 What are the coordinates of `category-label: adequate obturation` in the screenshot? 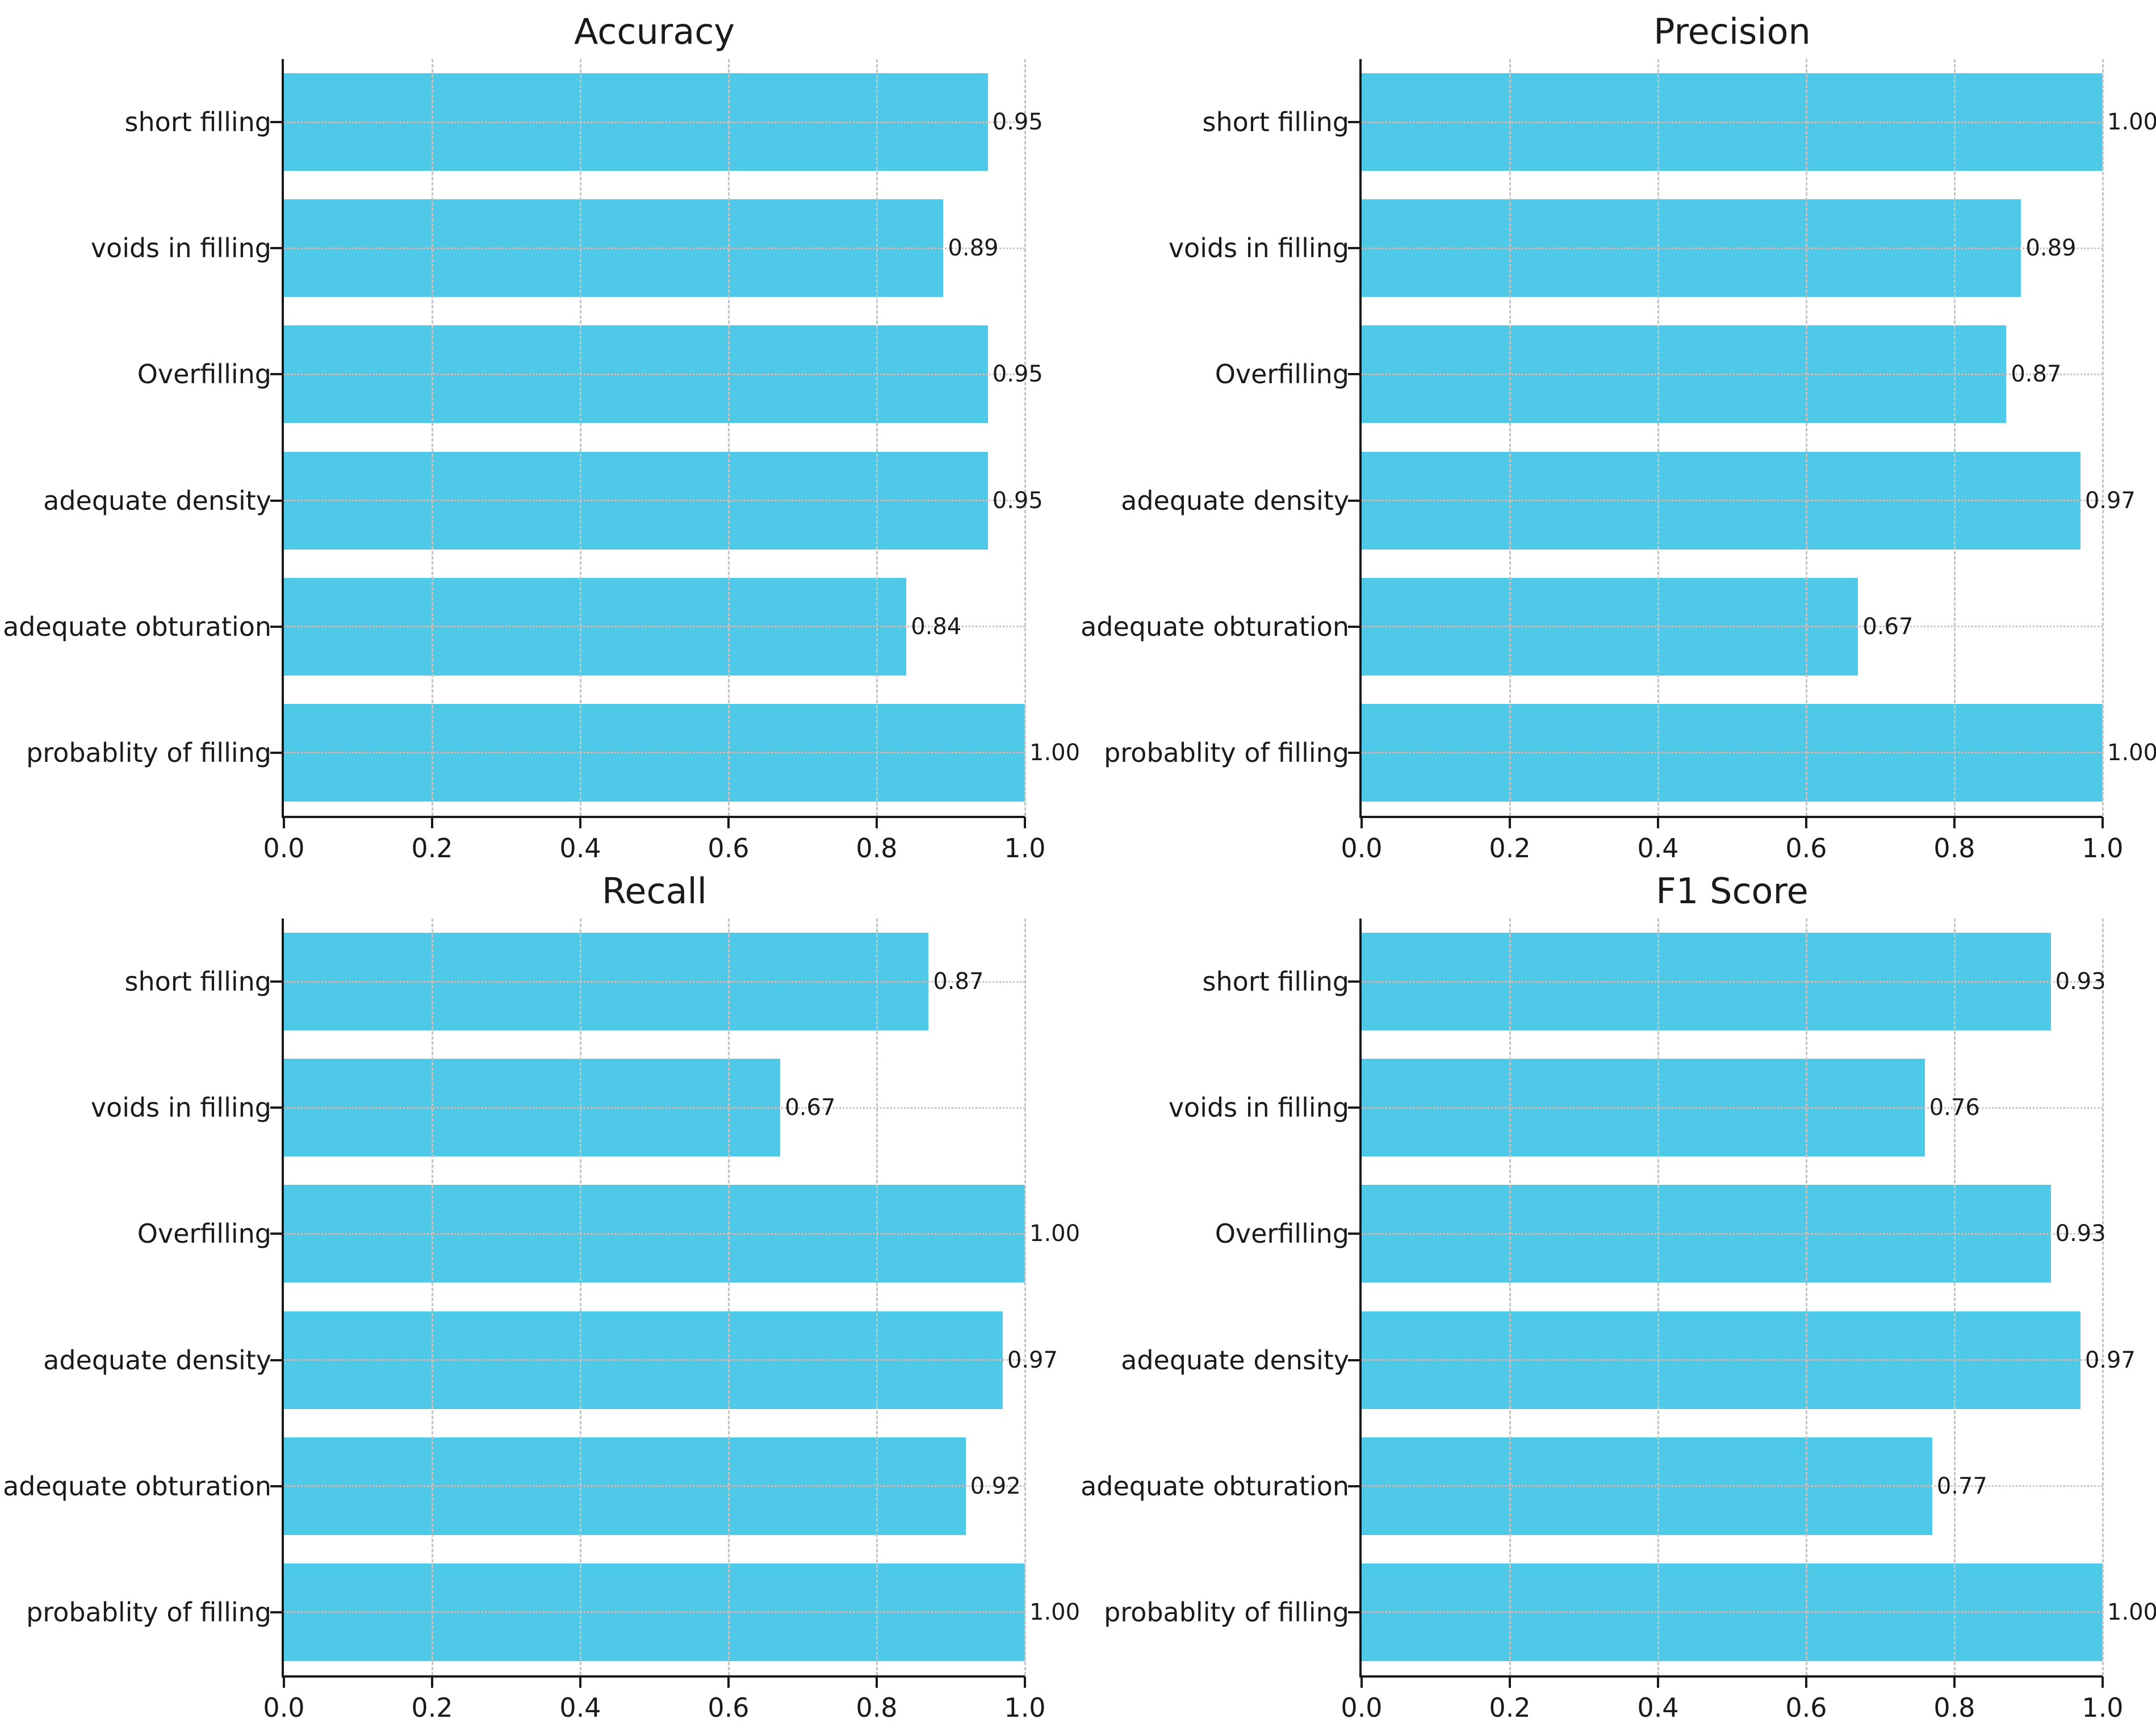 It's located at (137, 626).